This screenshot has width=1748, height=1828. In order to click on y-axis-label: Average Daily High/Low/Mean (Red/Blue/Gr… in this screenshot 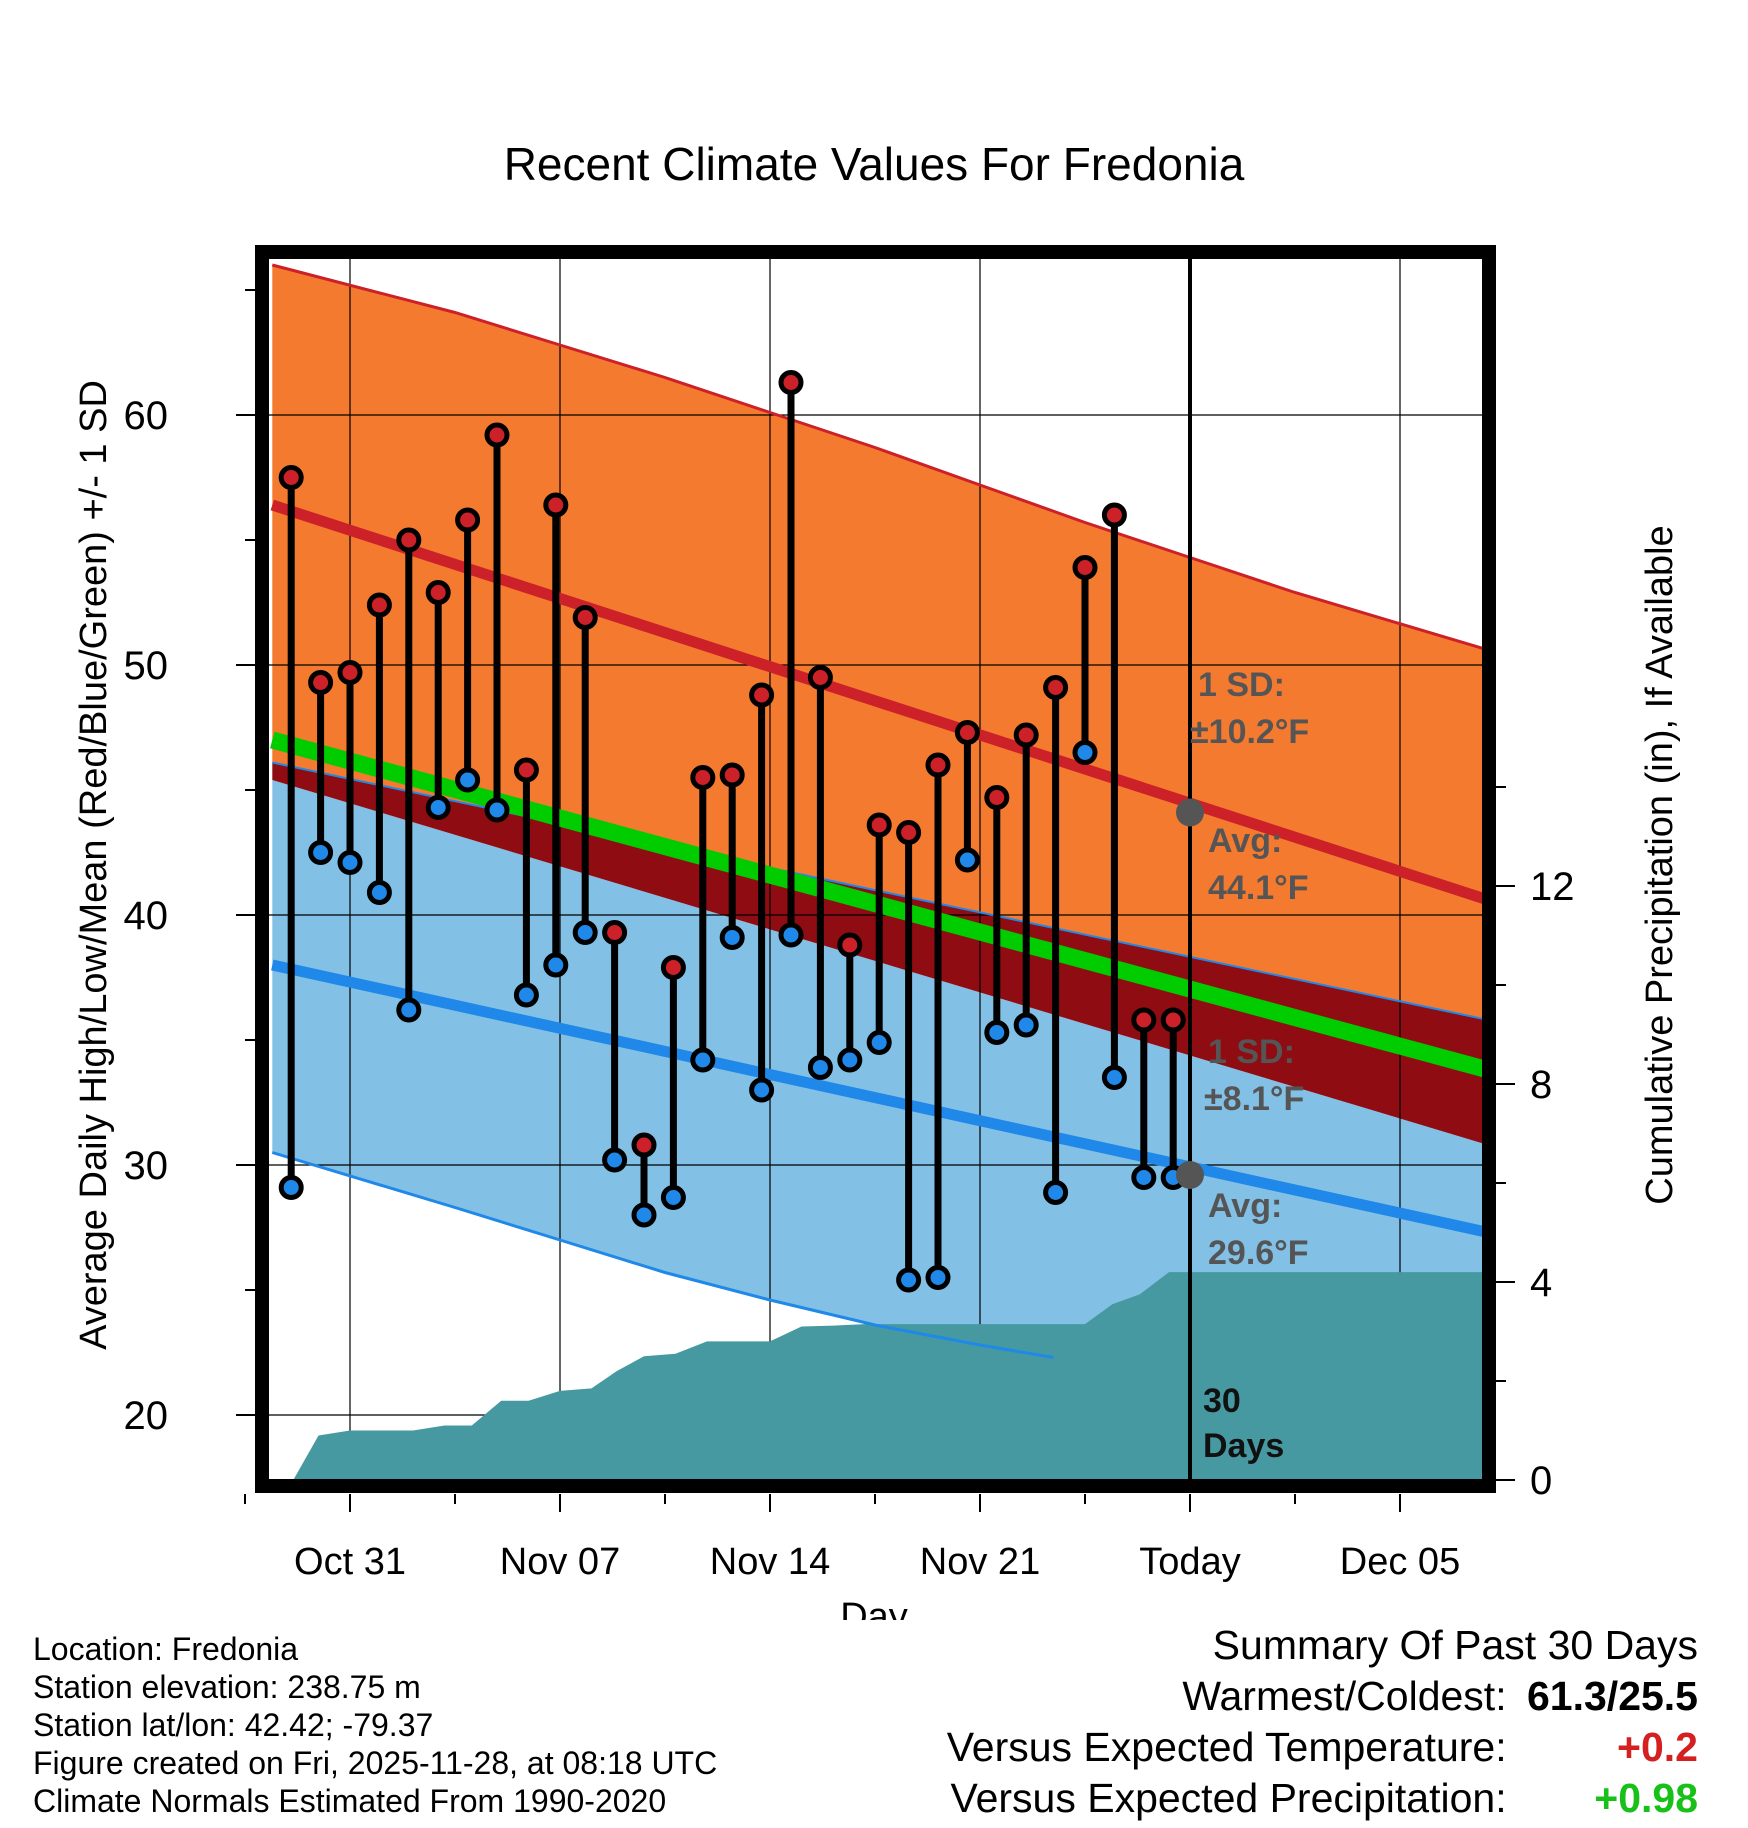, I will do `click(94, 865)`.